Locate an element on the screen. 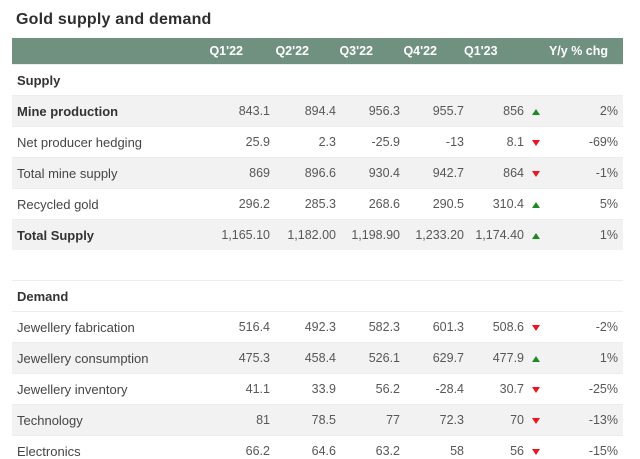 The height and width of the screenshot is (459, 640). row-label: Mine production is located at coordinates (108, 111).